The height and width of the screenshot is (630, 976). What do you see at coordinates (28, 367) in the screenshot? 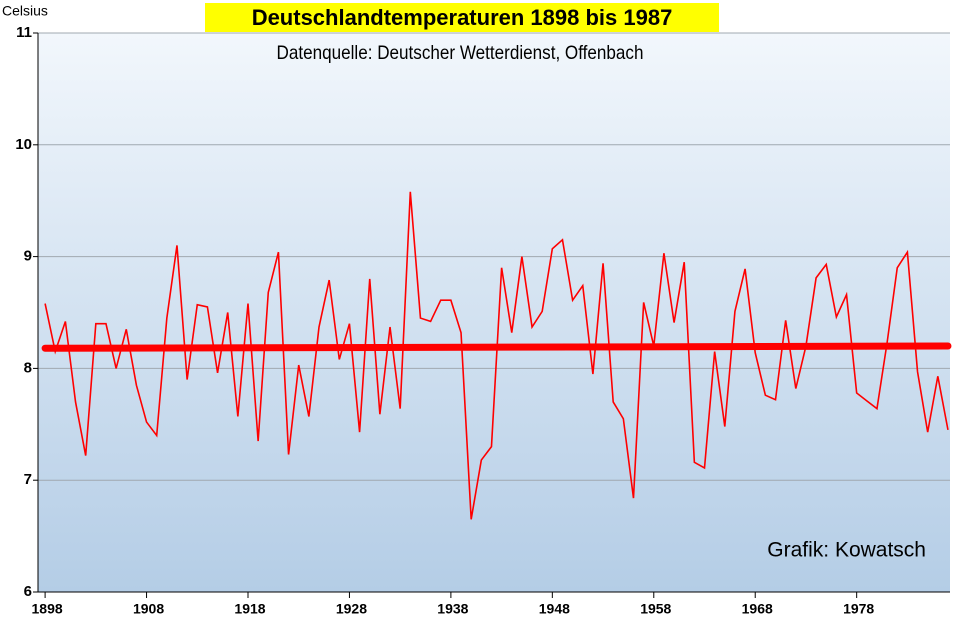
I see `y-tick-label: 8` at bounding box center [28, 367].